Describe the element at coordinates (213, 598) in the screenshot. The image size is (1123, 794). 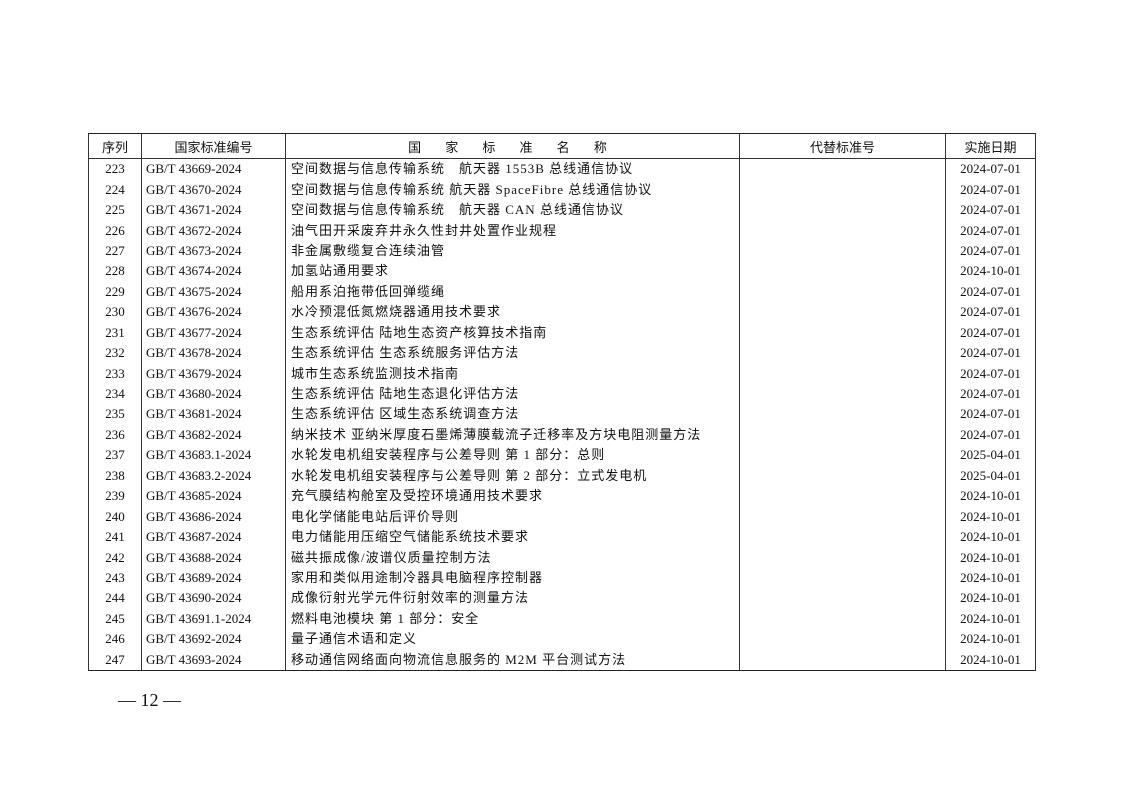
I see `standard-number-cell: GB/T 43690-2024` at that location.